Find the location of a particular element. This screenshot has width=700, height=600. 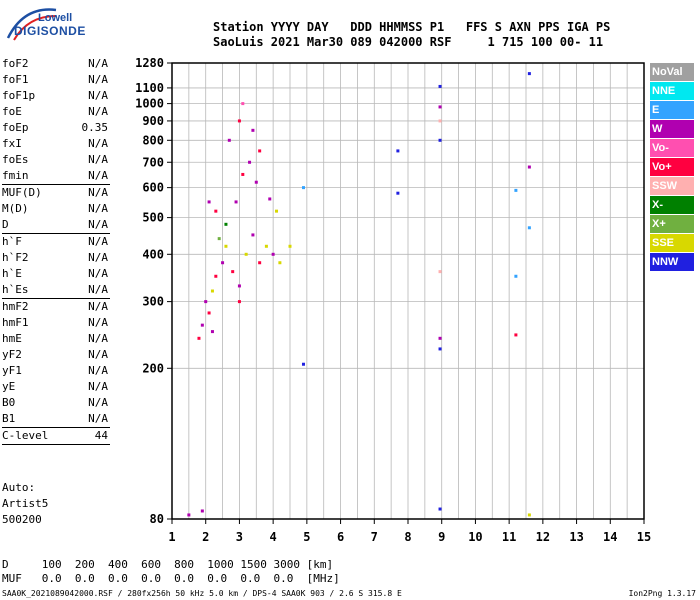

legend-item: Vo- is located at coordinates (672, 148).